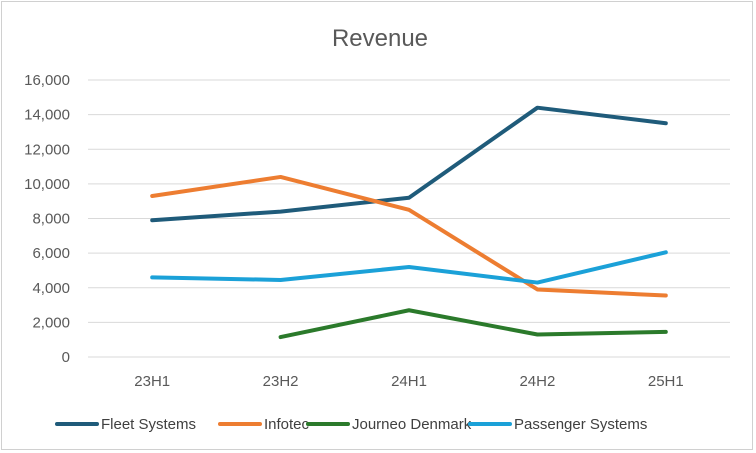  I want to click on y-tick-label: 16,000, so click(47, 80).